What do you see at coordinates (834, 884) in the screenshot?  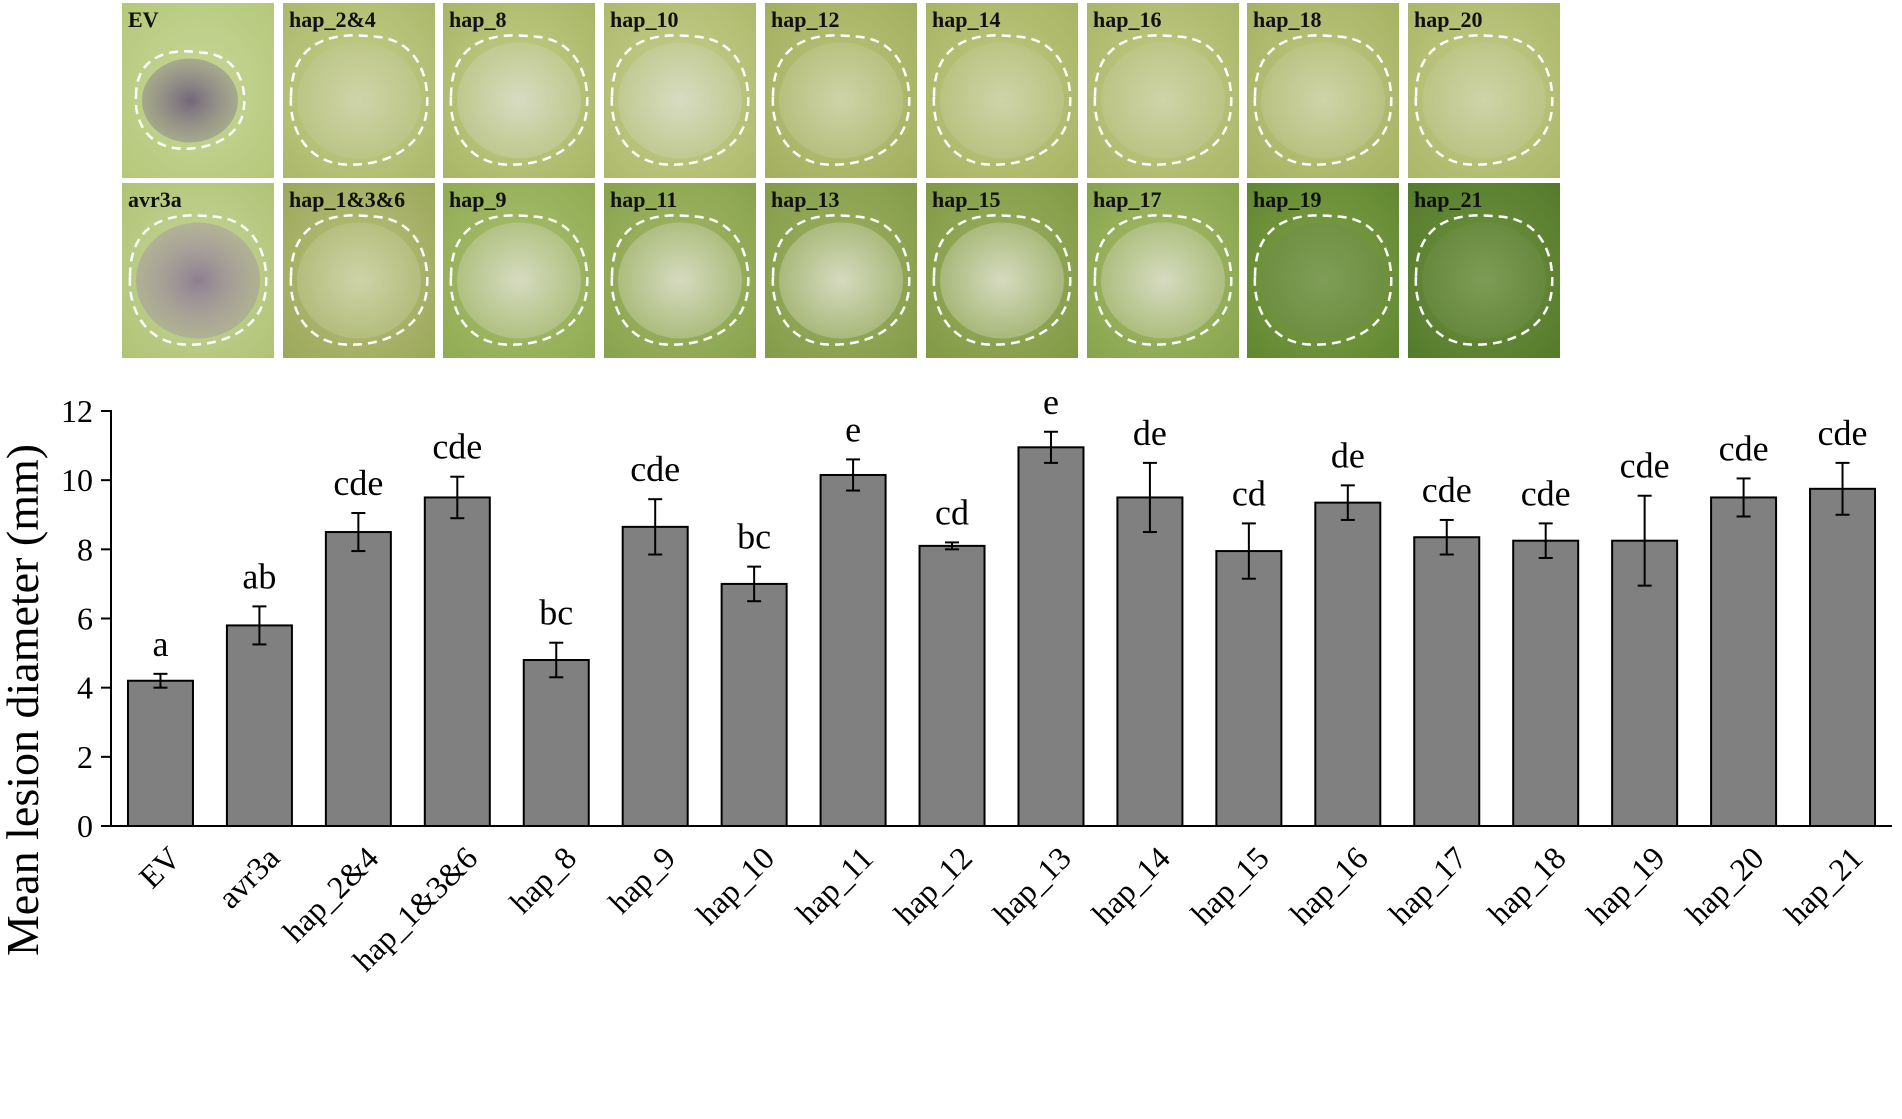 I see `x-tick-label: hap_11` at bounding box center [834, 884].